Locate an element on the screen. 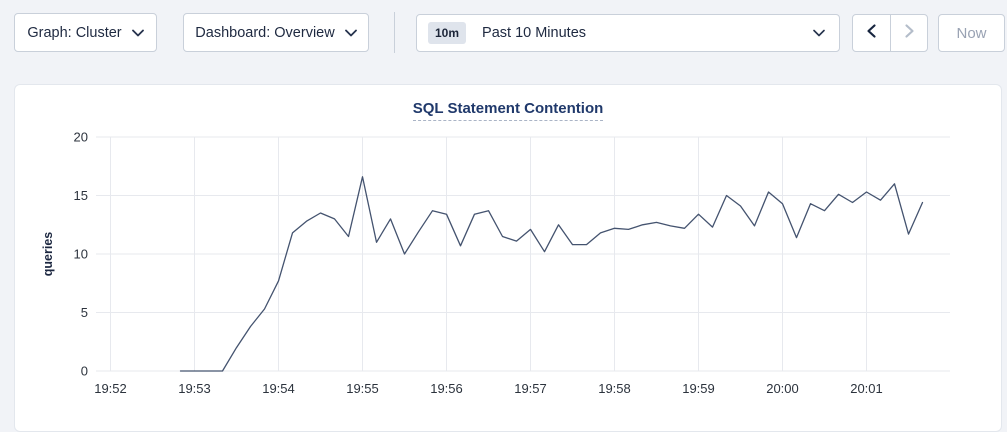 The image size is (1007, 432). next-time-button is located at coordinates (908, 33).